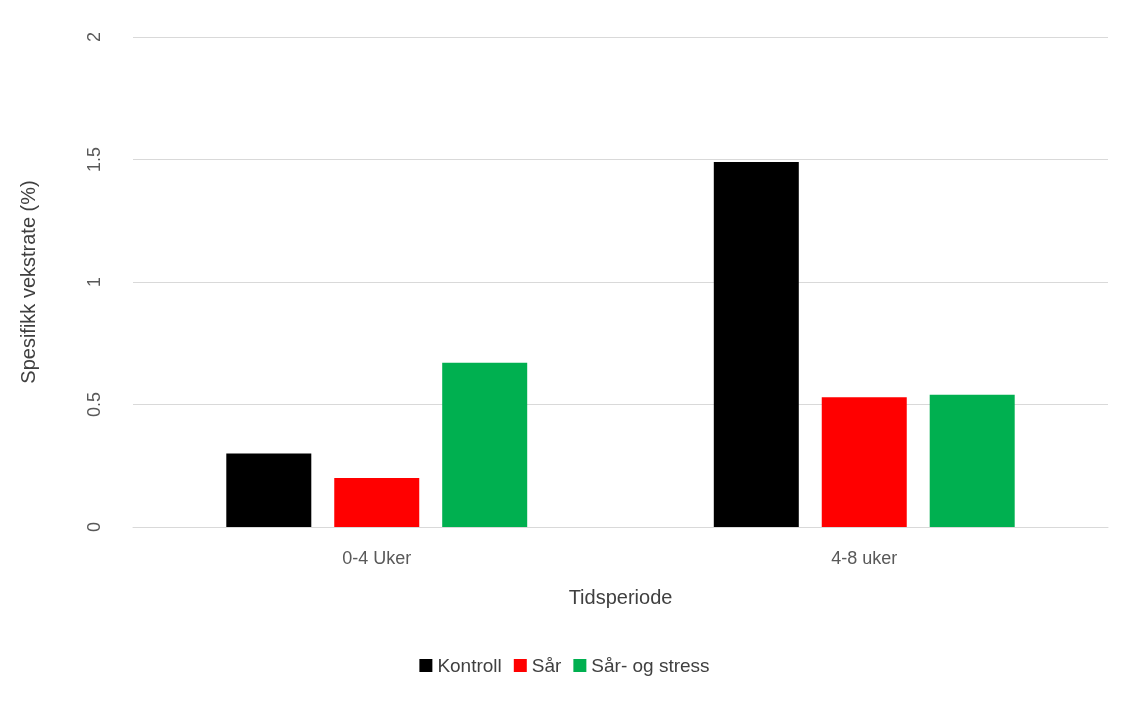 Image resolution: width=1129 pixels, height=702 pixels. What do you see at coordinates (469, 665) in the screenshot?
I see `legend-label: Kontroll` at bounding box center [469, 665].